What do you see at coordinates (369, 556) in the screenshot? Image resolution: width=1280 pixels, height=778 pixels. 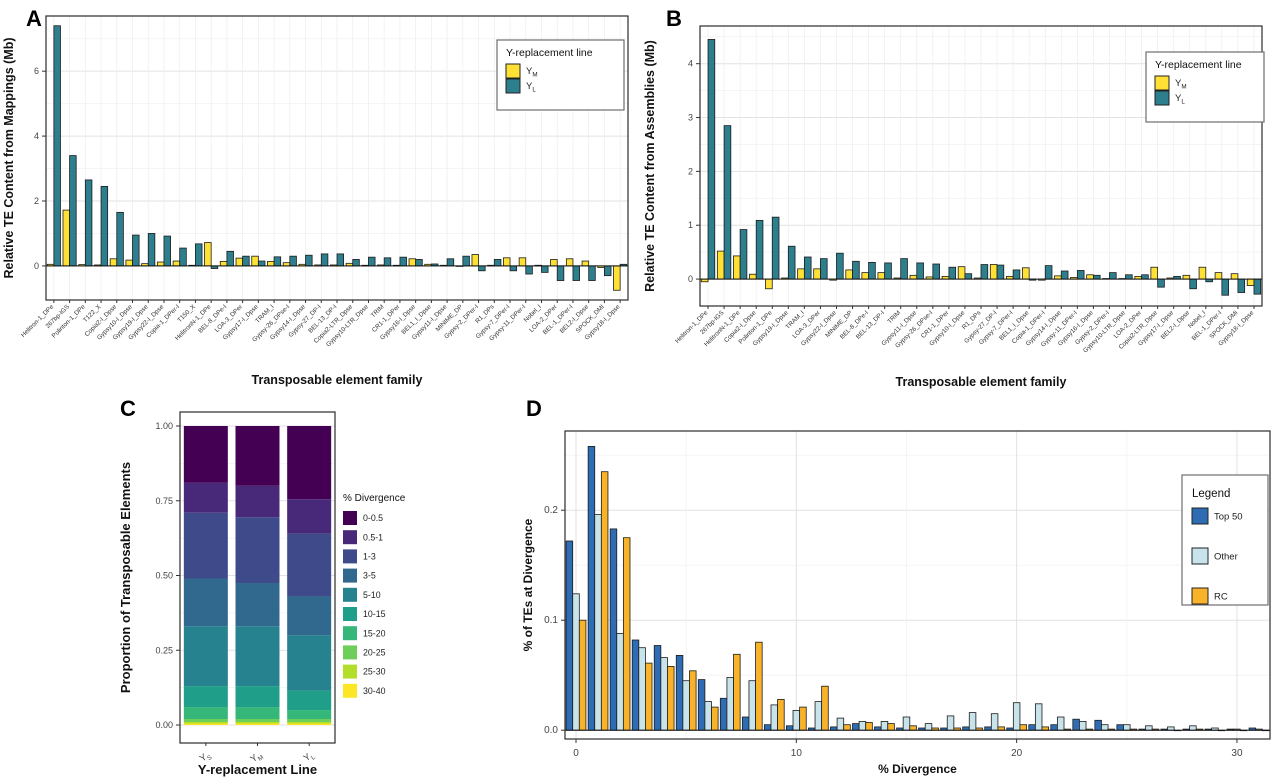 I see `legend-key-label: 1-3` at bounding box center [369, 556].